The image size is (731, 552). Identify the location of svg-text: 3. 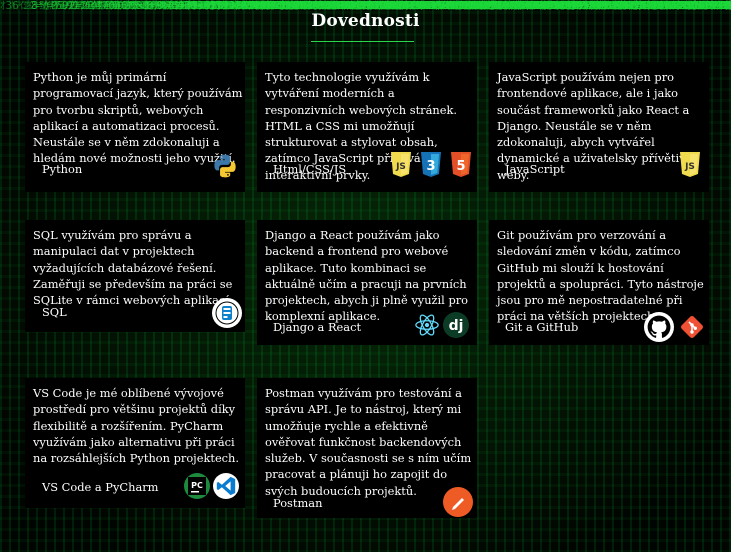
(430, 166).